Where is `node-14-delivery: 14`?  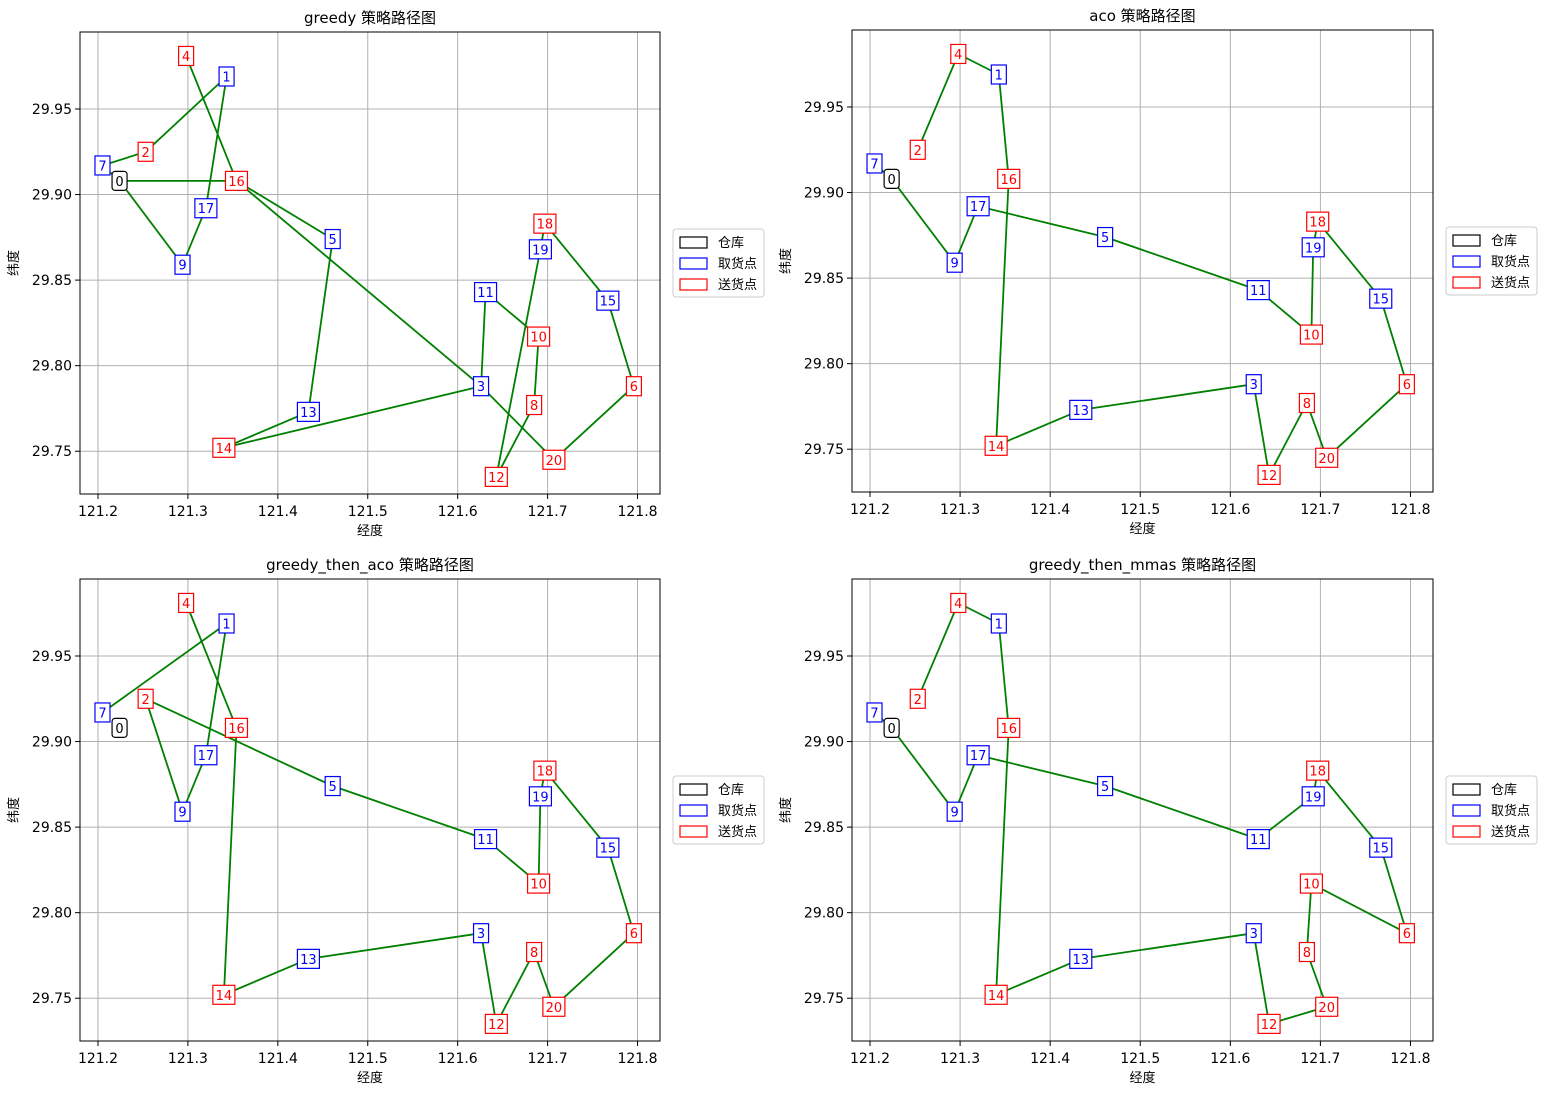 node-14-delivery: 14 is located at coordinates (996, 994).